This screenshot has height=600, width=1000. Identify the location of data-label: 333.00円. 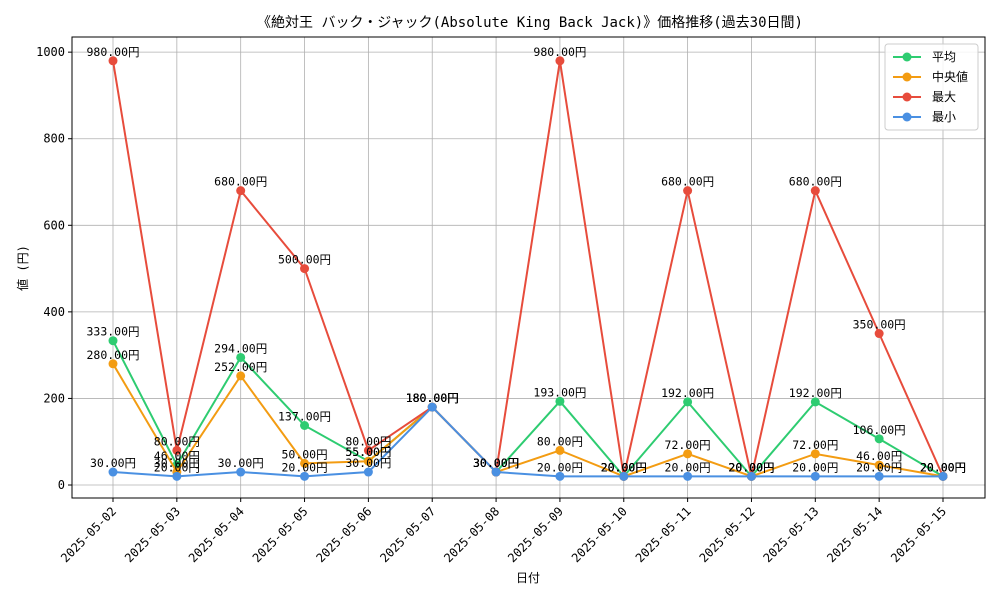
(112, 332).